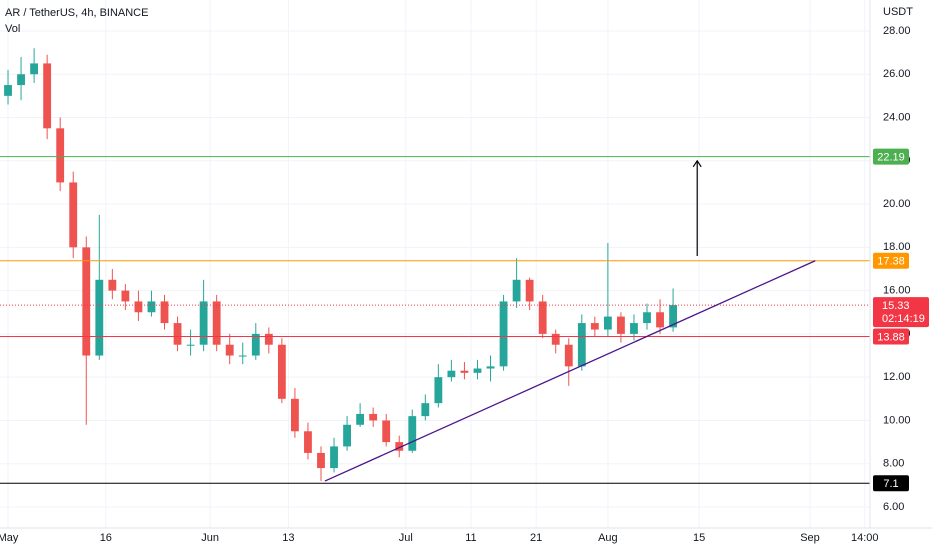  What do you see at coordinates (608, 538) in the screenshot?
I see `x-tick-label: Aug` at bounding box center [608, 538].